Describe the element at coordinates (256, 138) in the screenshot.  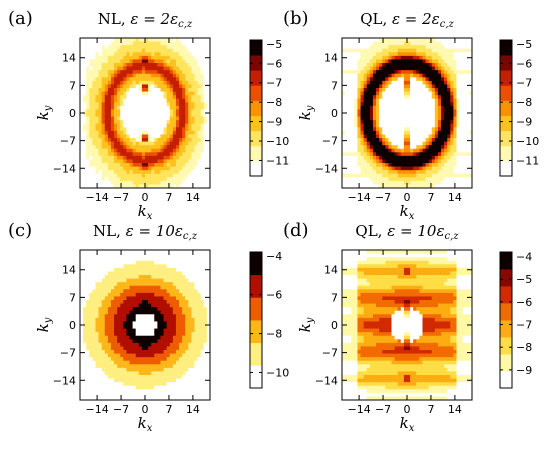
I see `colorbar-step` at that location.